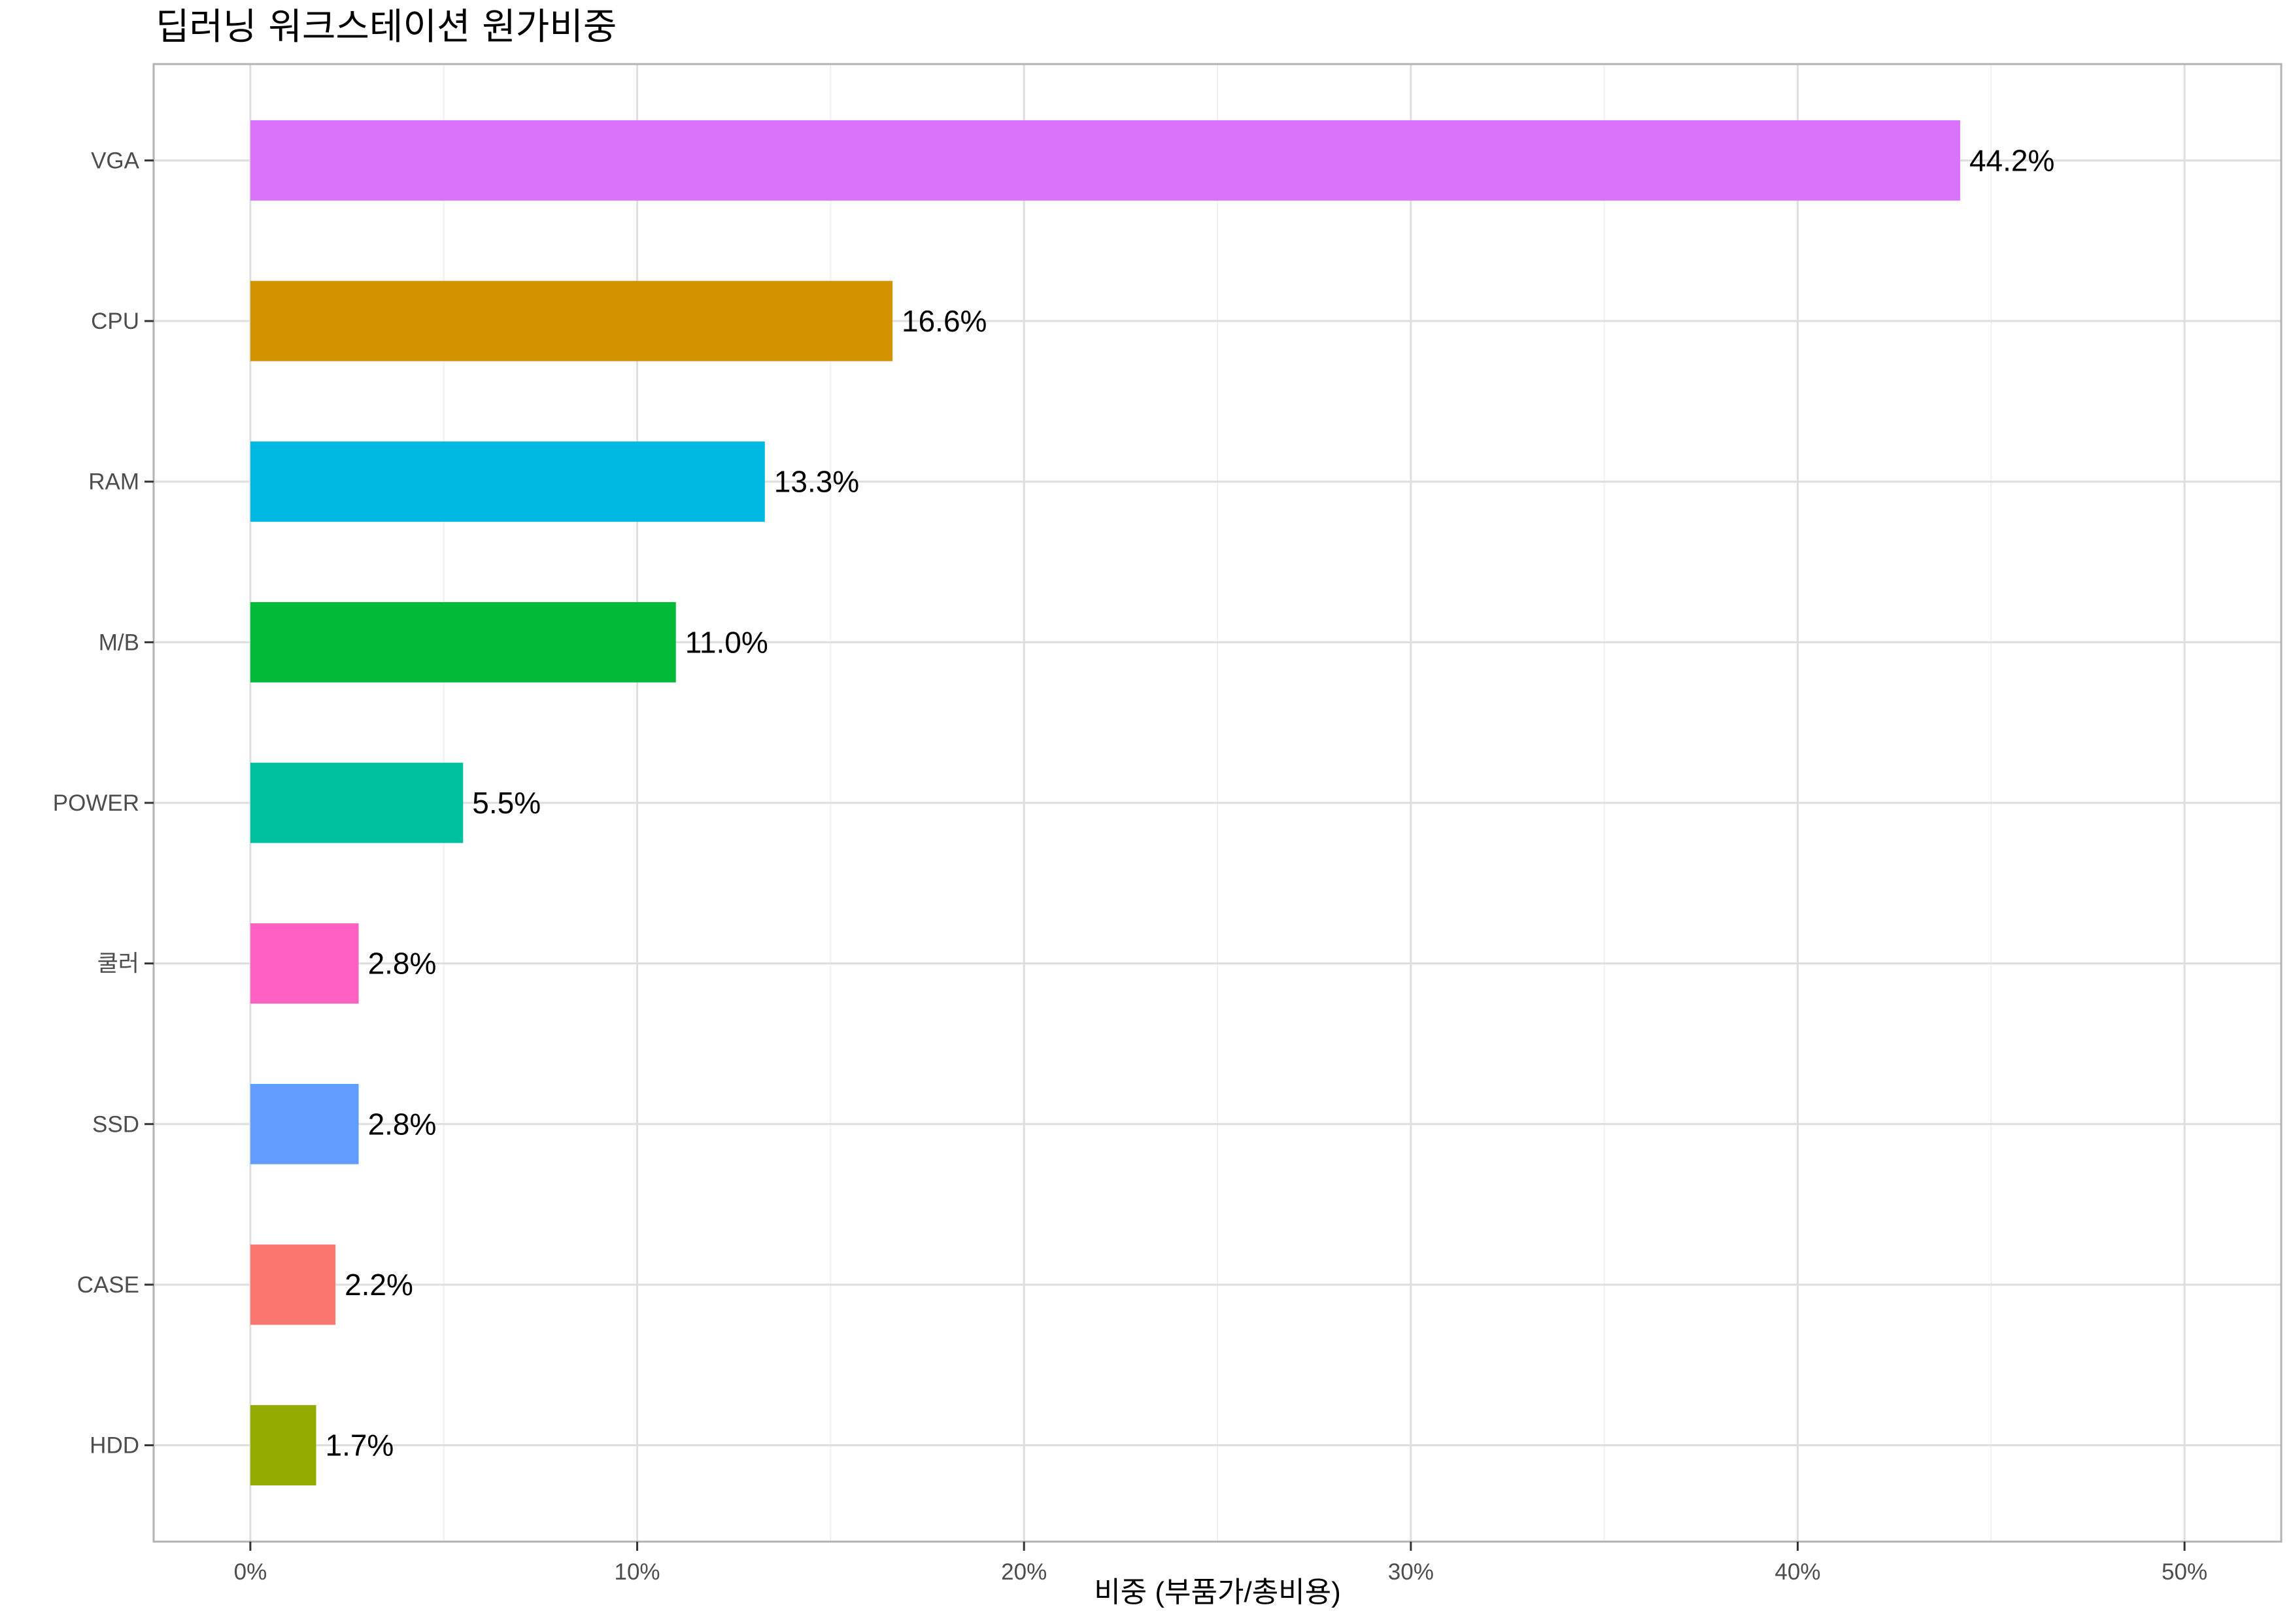 This screenshot has width=2293, height=1624. What do you see at coordinates (463, 642) in the screenshot?
I see `bar-M/B` at bounding box center [463, 642].